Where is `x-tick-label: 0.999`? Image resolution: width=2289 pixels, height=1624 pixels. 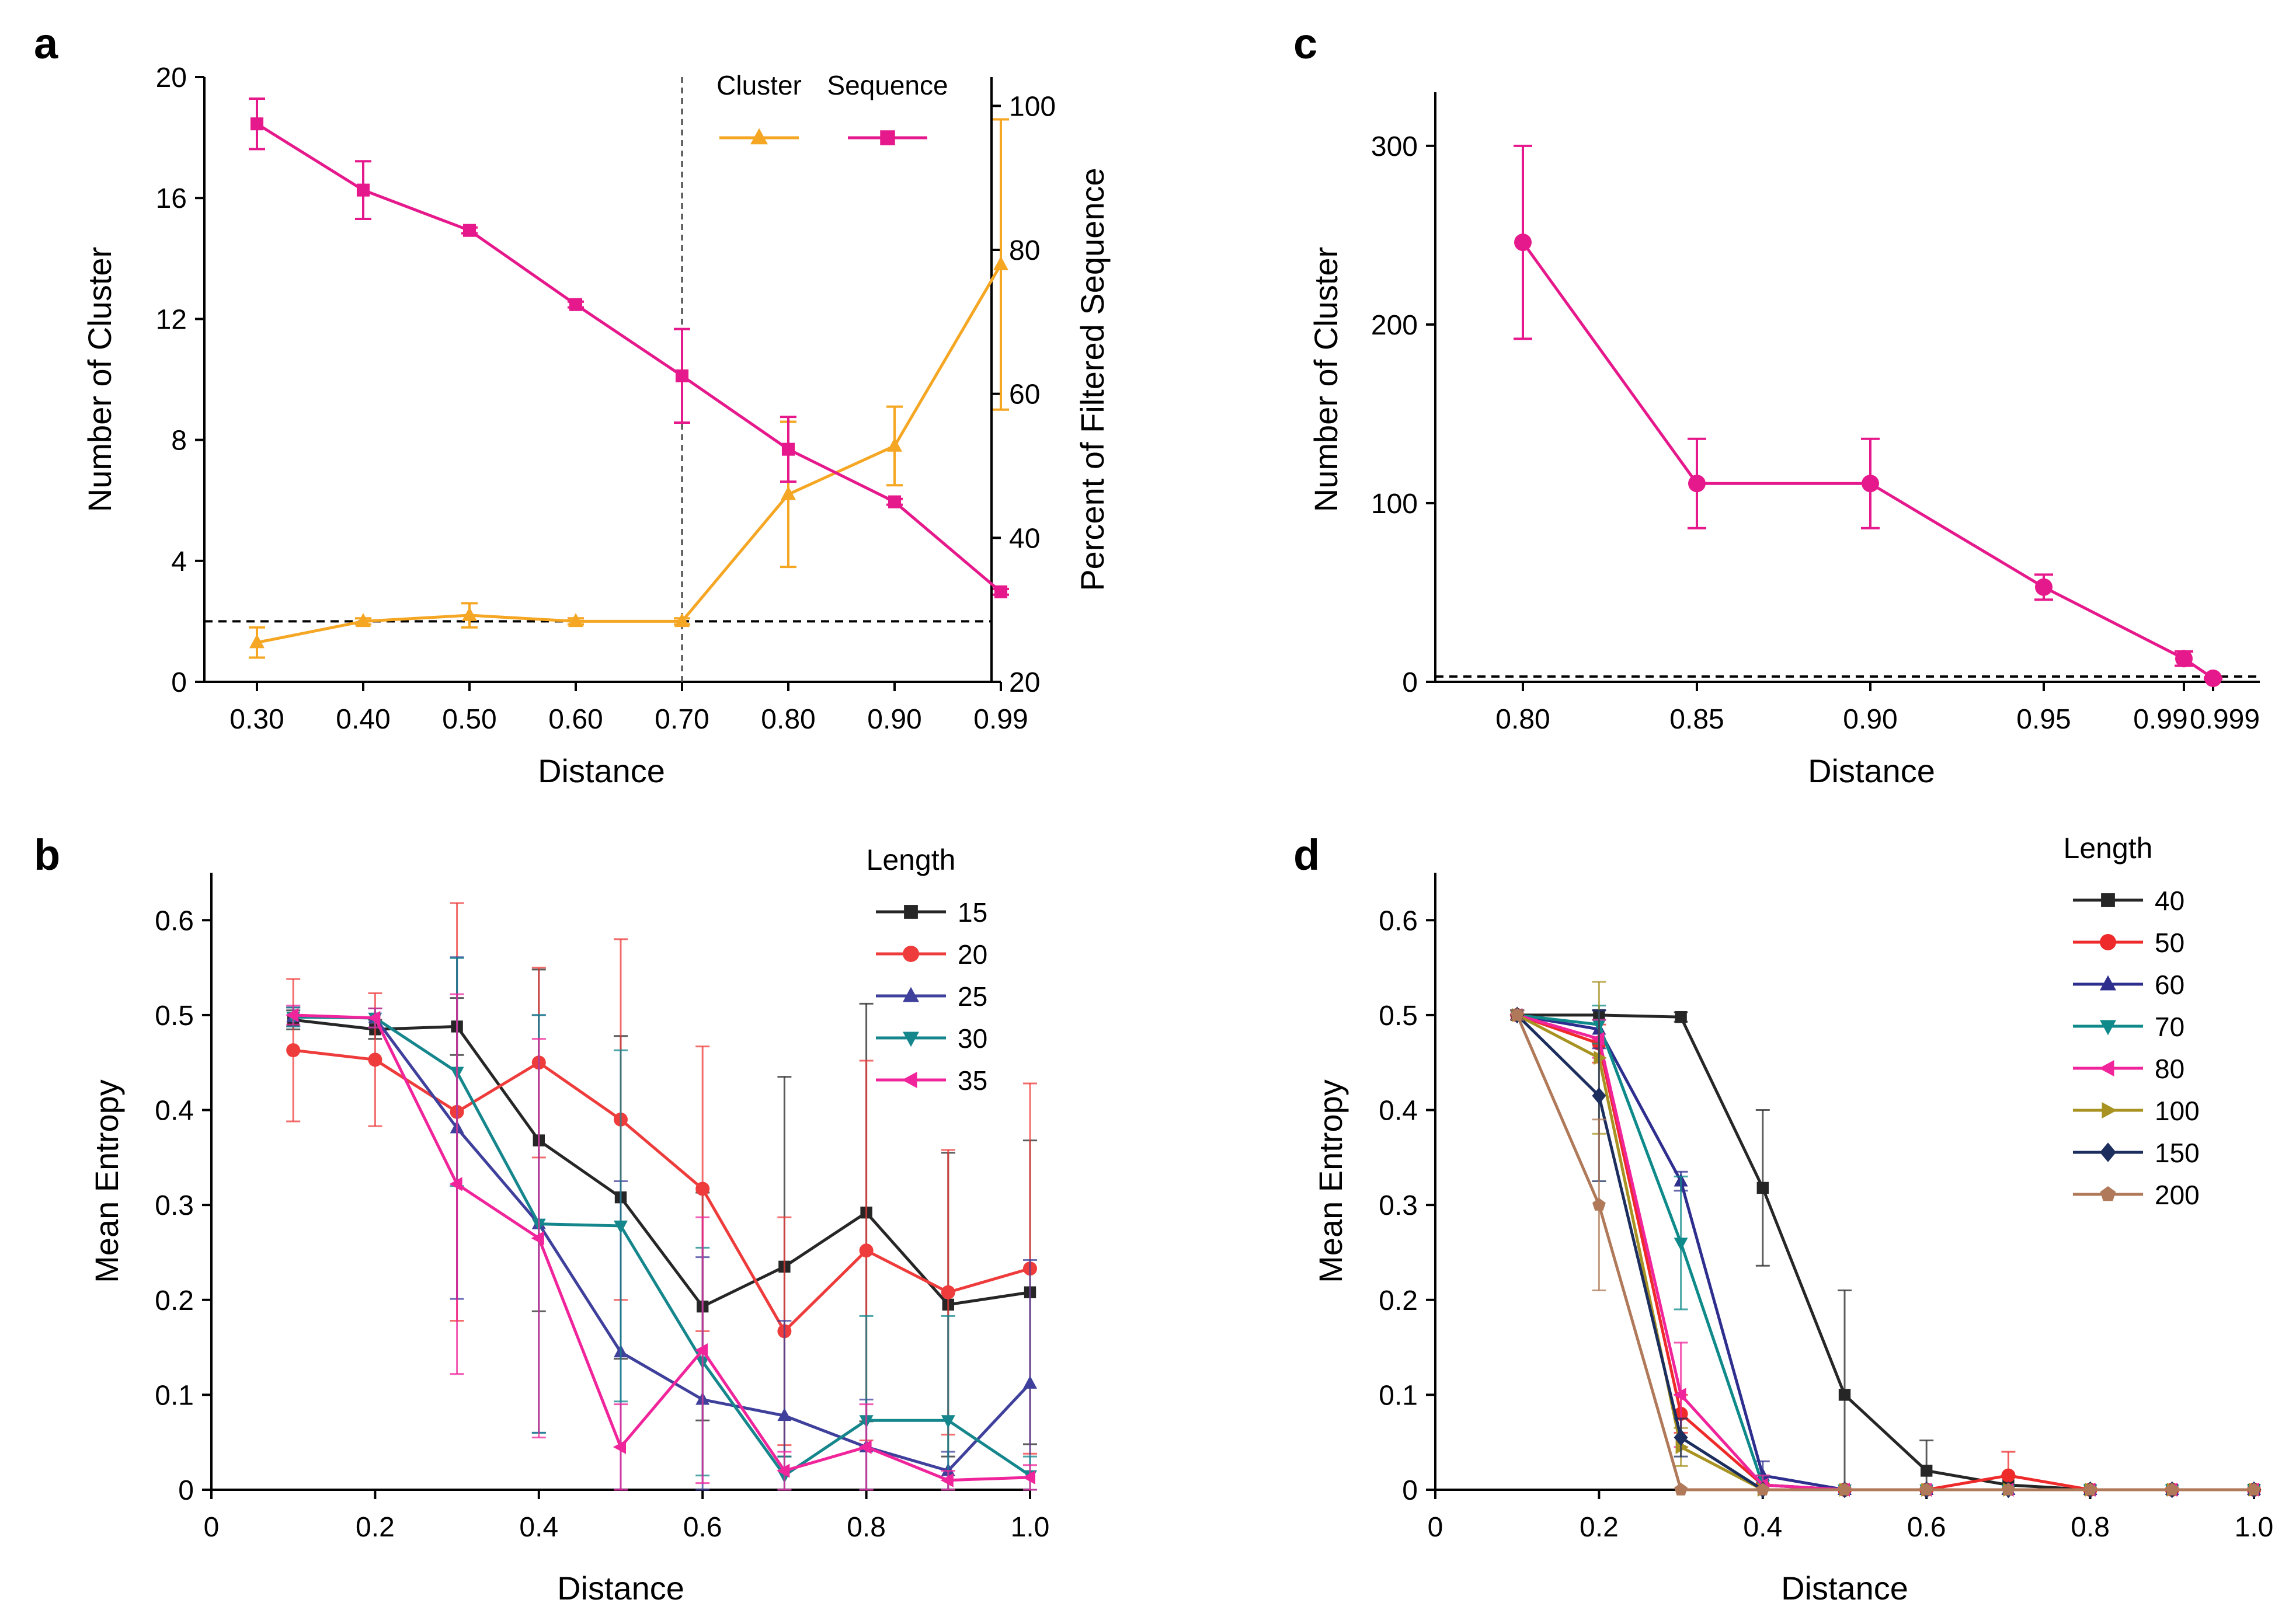
x-tick-label: 0.999 is located at coordinates (2225, 719).